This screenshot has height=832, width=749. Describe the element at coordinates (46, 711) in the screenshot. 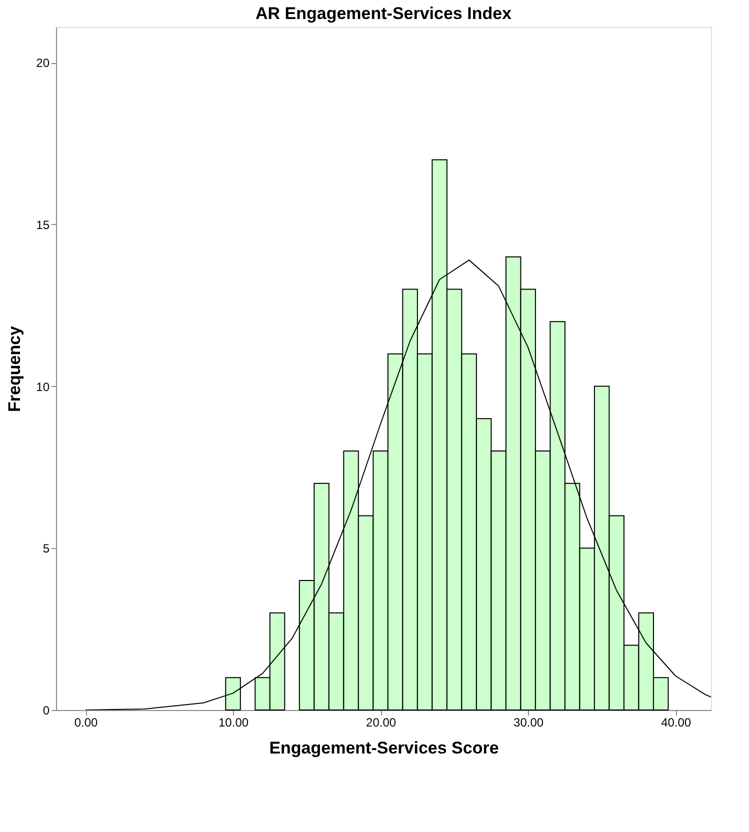

I see `y-tick-label: 0` at that location.